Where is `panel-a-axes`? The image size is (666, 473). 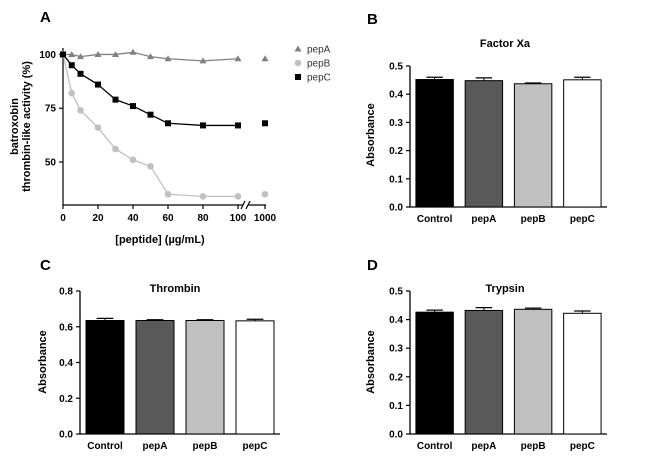 panel-a-axes is located at coordinates (164, 129).